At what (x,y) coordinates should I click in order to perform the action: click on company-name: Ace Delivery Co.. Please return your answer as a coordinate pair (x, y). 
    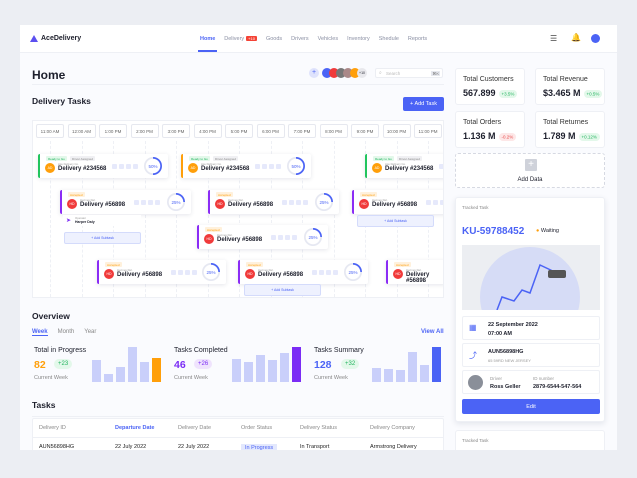
    Looking at the image, I should click on (395, 164).